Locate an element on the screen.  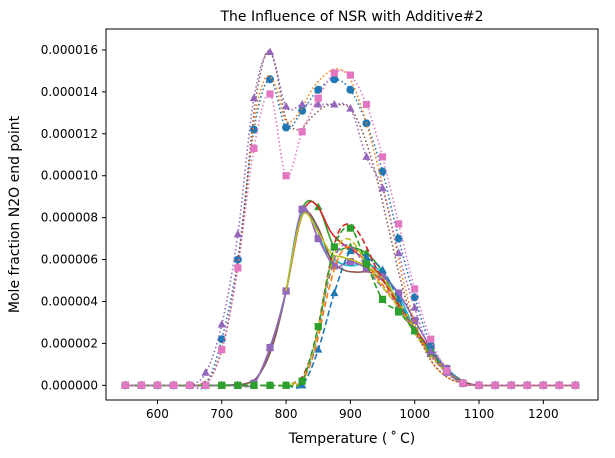
series-line is located at coordinates (350, 271).